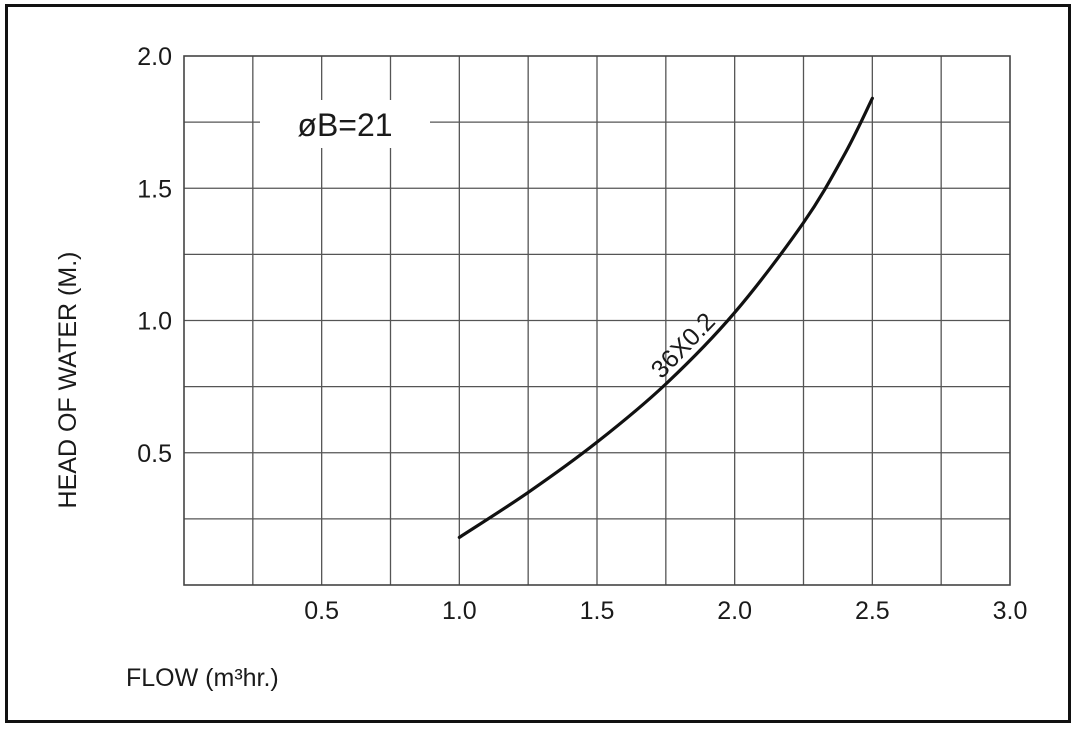 Image resolution: width=1080 pixels, height=731 pixels. Describe the element at coordinates (321, 611) in the screenshot. I see `x-tick-label: 0.5` at that location.